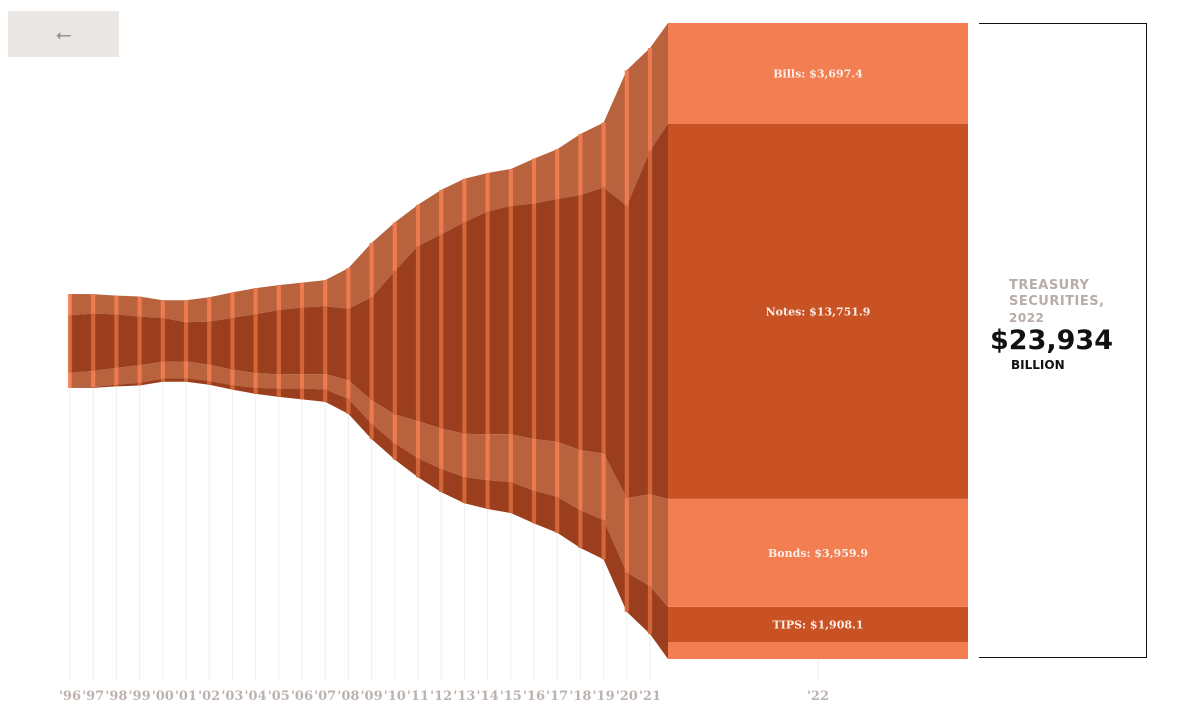 The image size is (1194, 719). Describe the element at coordinates (818, 73) in the screenshot. I see `segment-label-bills: Bills: $3,697.4` at that location.